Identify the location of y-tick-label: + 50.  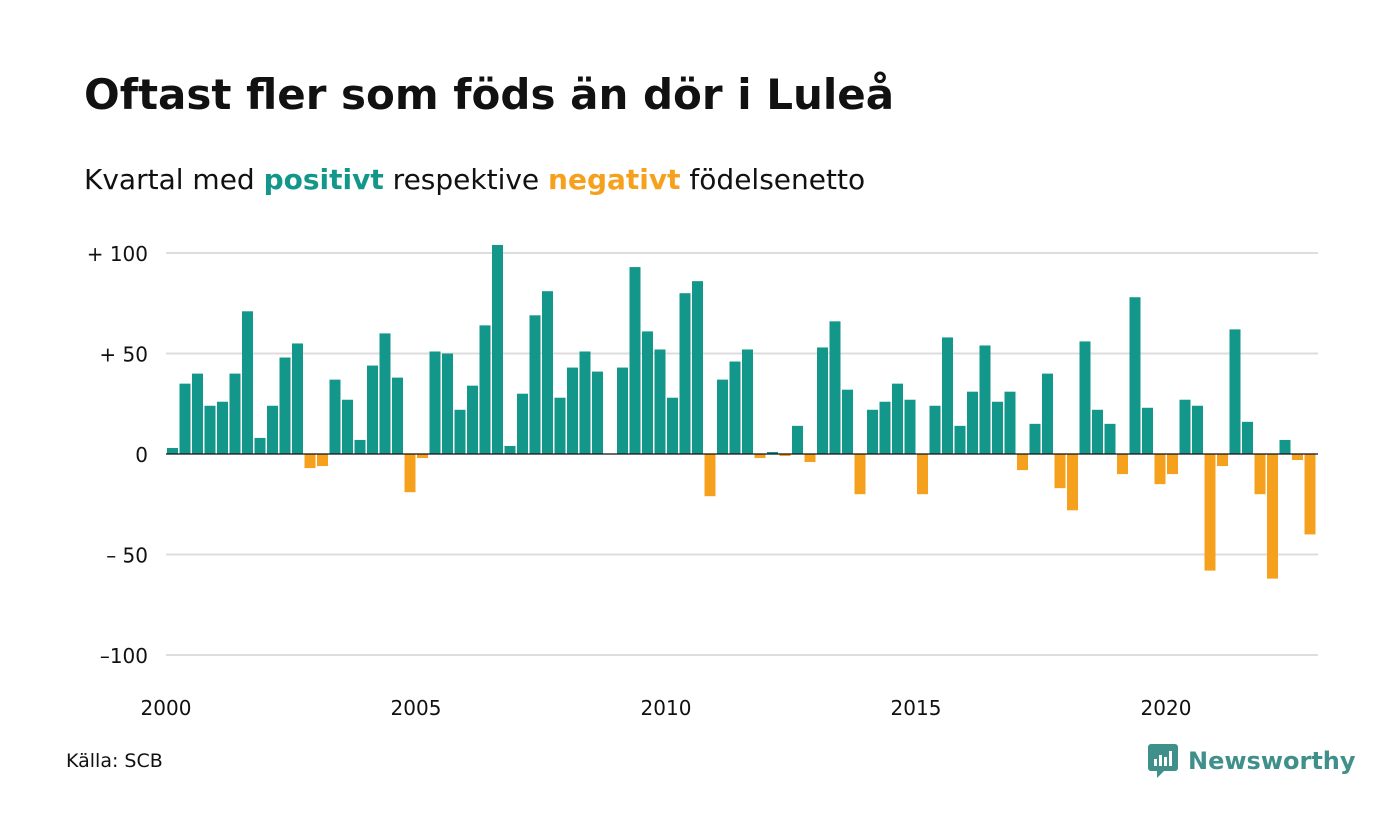
(123, 355).